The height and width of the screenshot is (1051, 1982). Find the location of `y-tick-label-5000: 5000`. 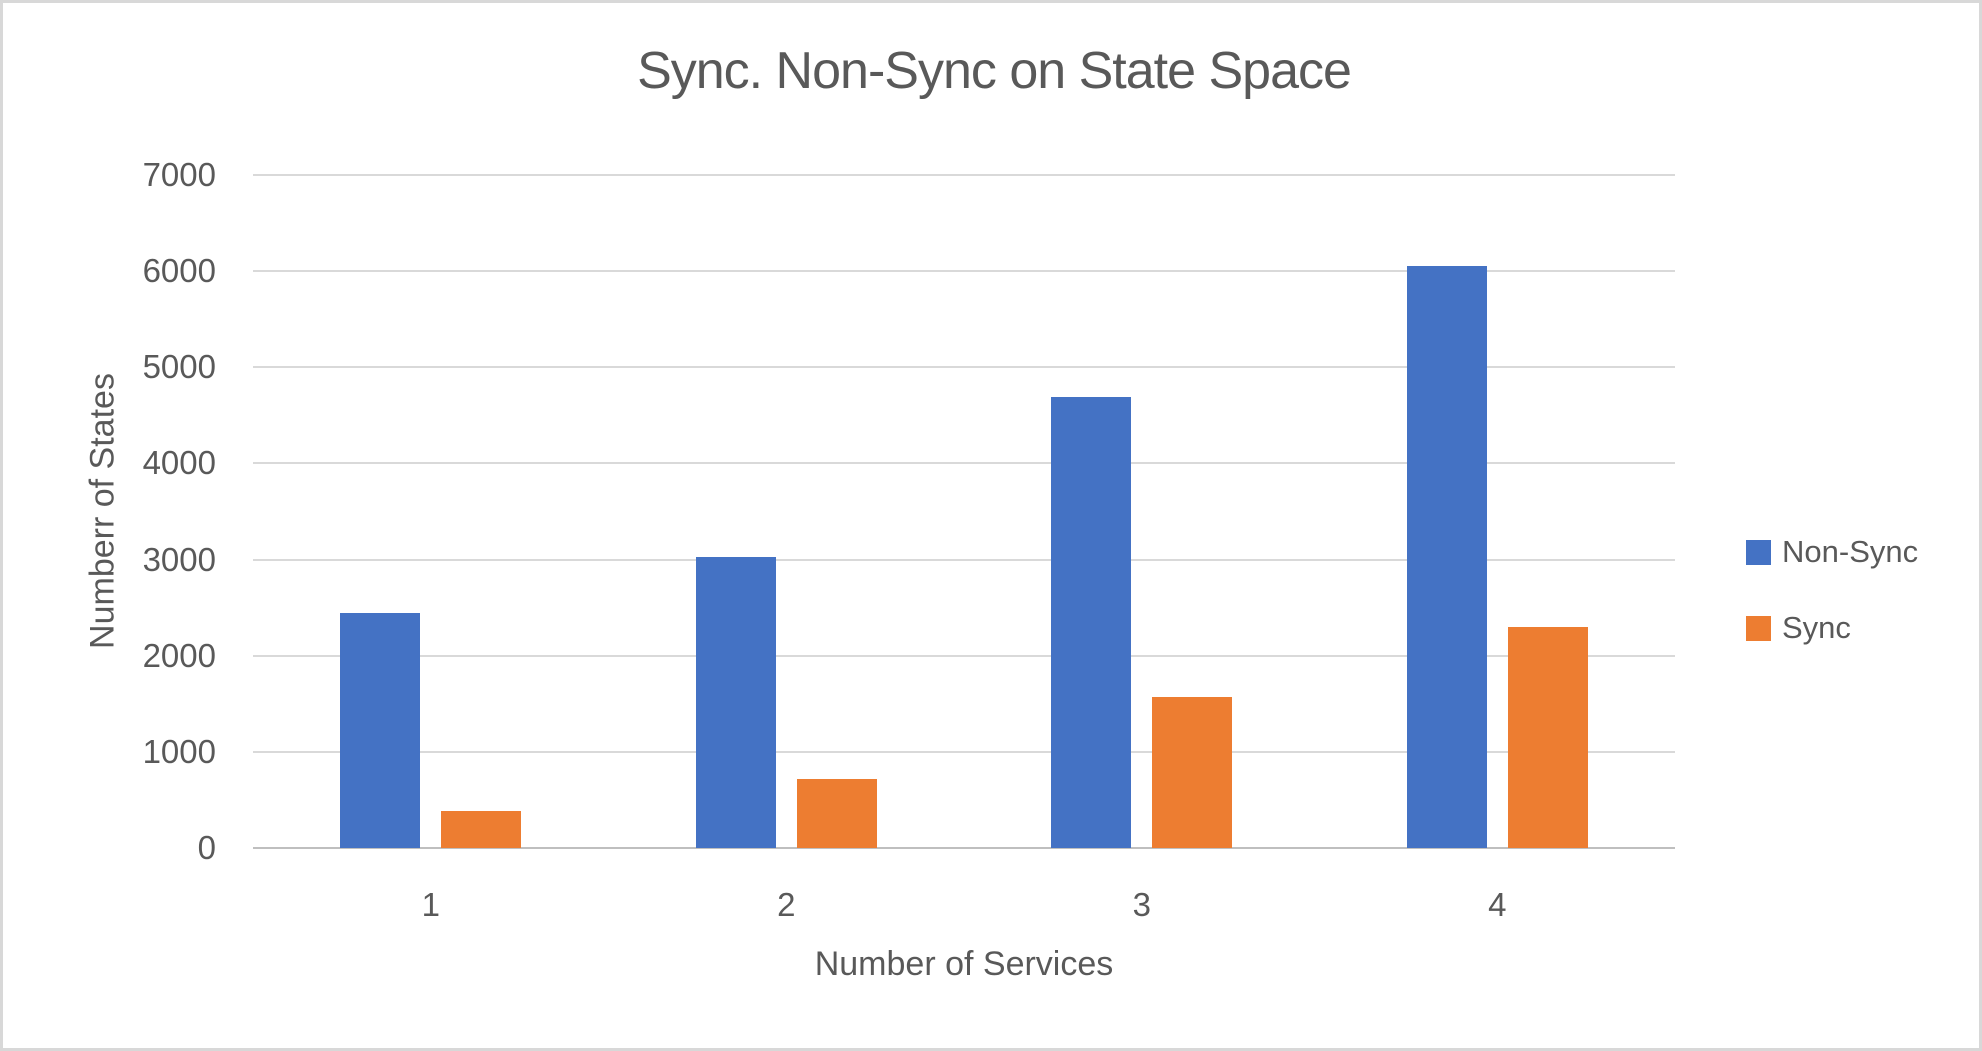

y-tick-label-5000: 5000 is located at coordinates (179, 367).